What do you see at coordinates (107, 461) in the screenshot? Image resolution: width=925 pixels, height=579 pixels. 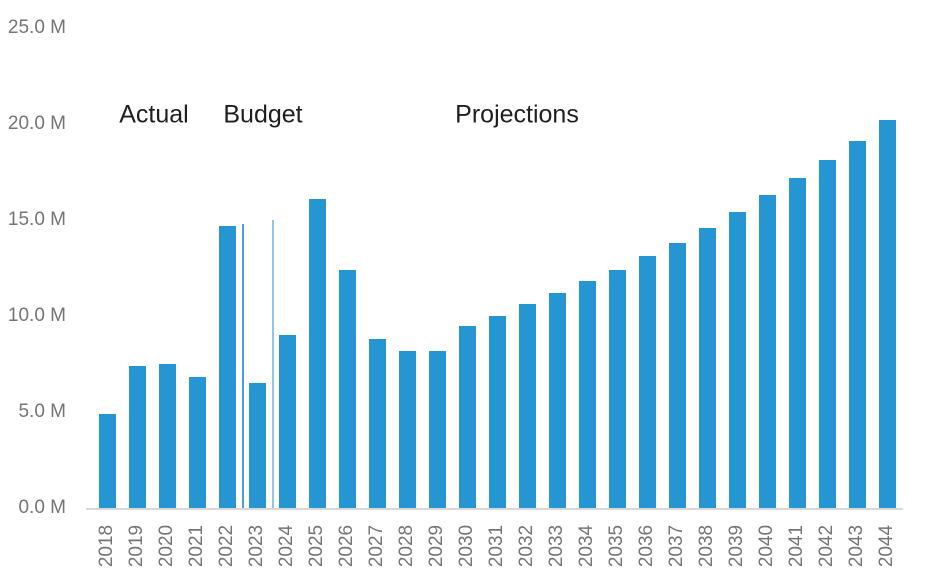 I see `bar-2018` at bounding box center [107, 461].